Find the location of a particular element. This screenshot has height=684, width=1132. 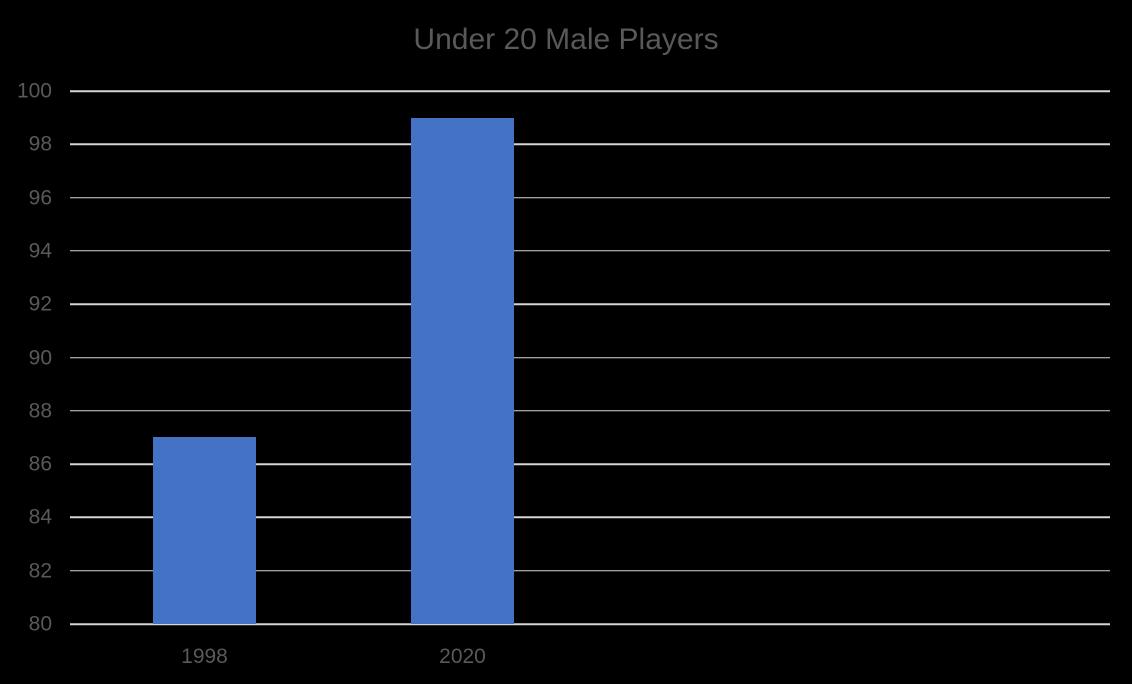

y-axis-tick-label: 98 is located at coordinates (40, 144).